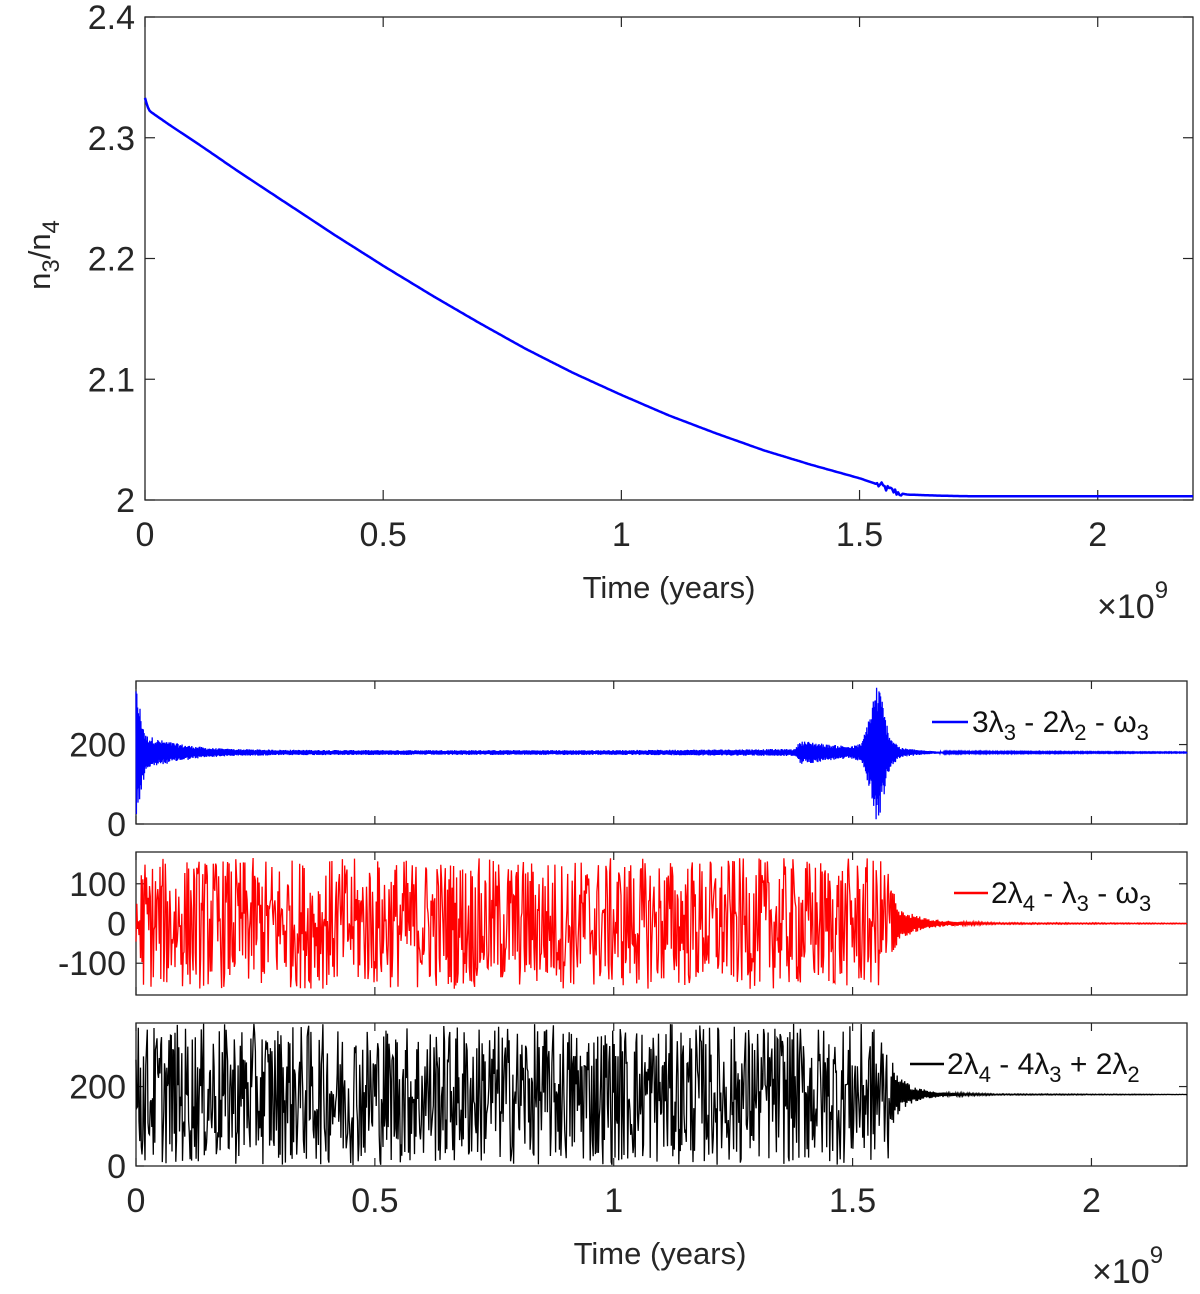 The image size is (1200, 1294). I want to click on black-legend-label: 2λ4 - 4λ3 + 2λ2, so click(1043, 1067).